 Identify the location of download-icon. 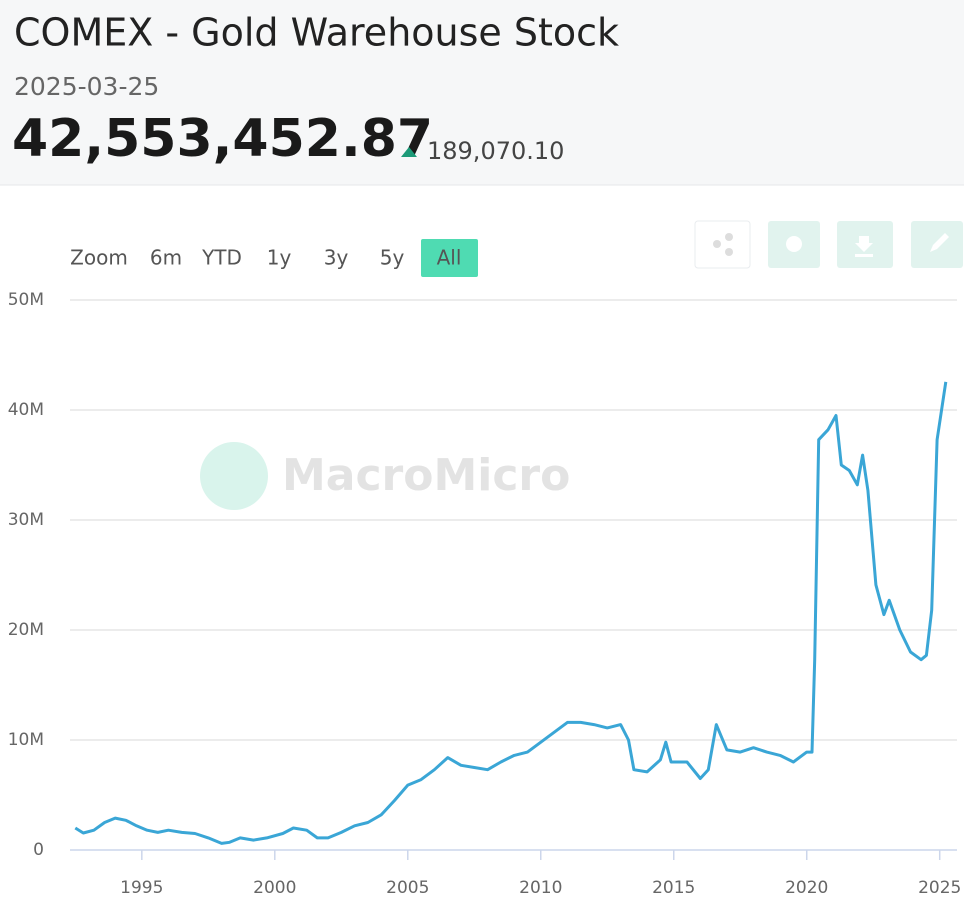
(864, 246).